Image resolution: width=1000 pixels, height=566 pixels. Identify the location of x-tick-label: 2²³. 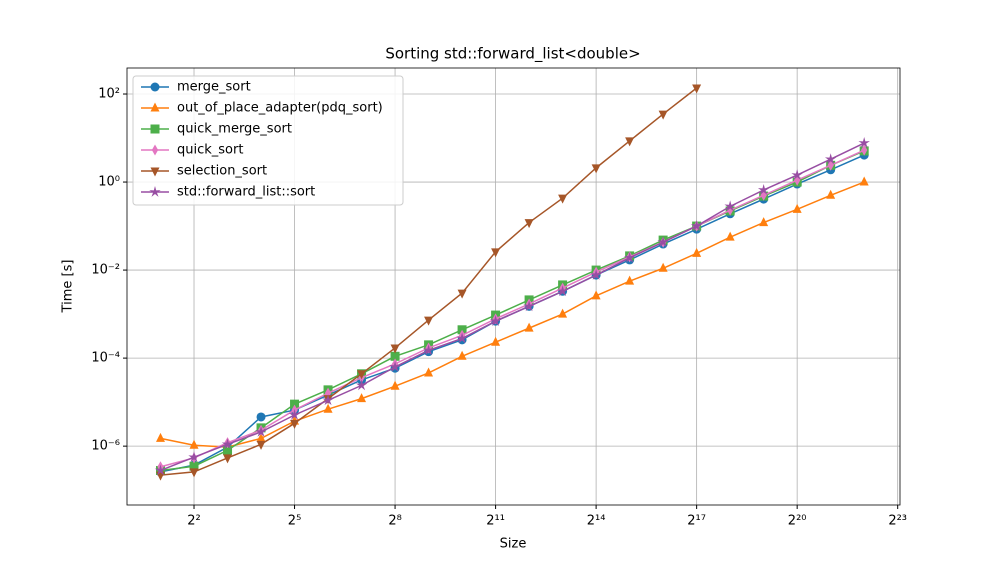
(897, 521).